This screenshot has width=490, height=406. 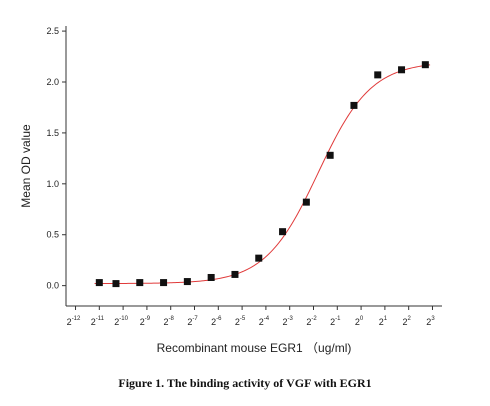 I want to click on x-tick-label: 2-10, so click(x=121, y=321).